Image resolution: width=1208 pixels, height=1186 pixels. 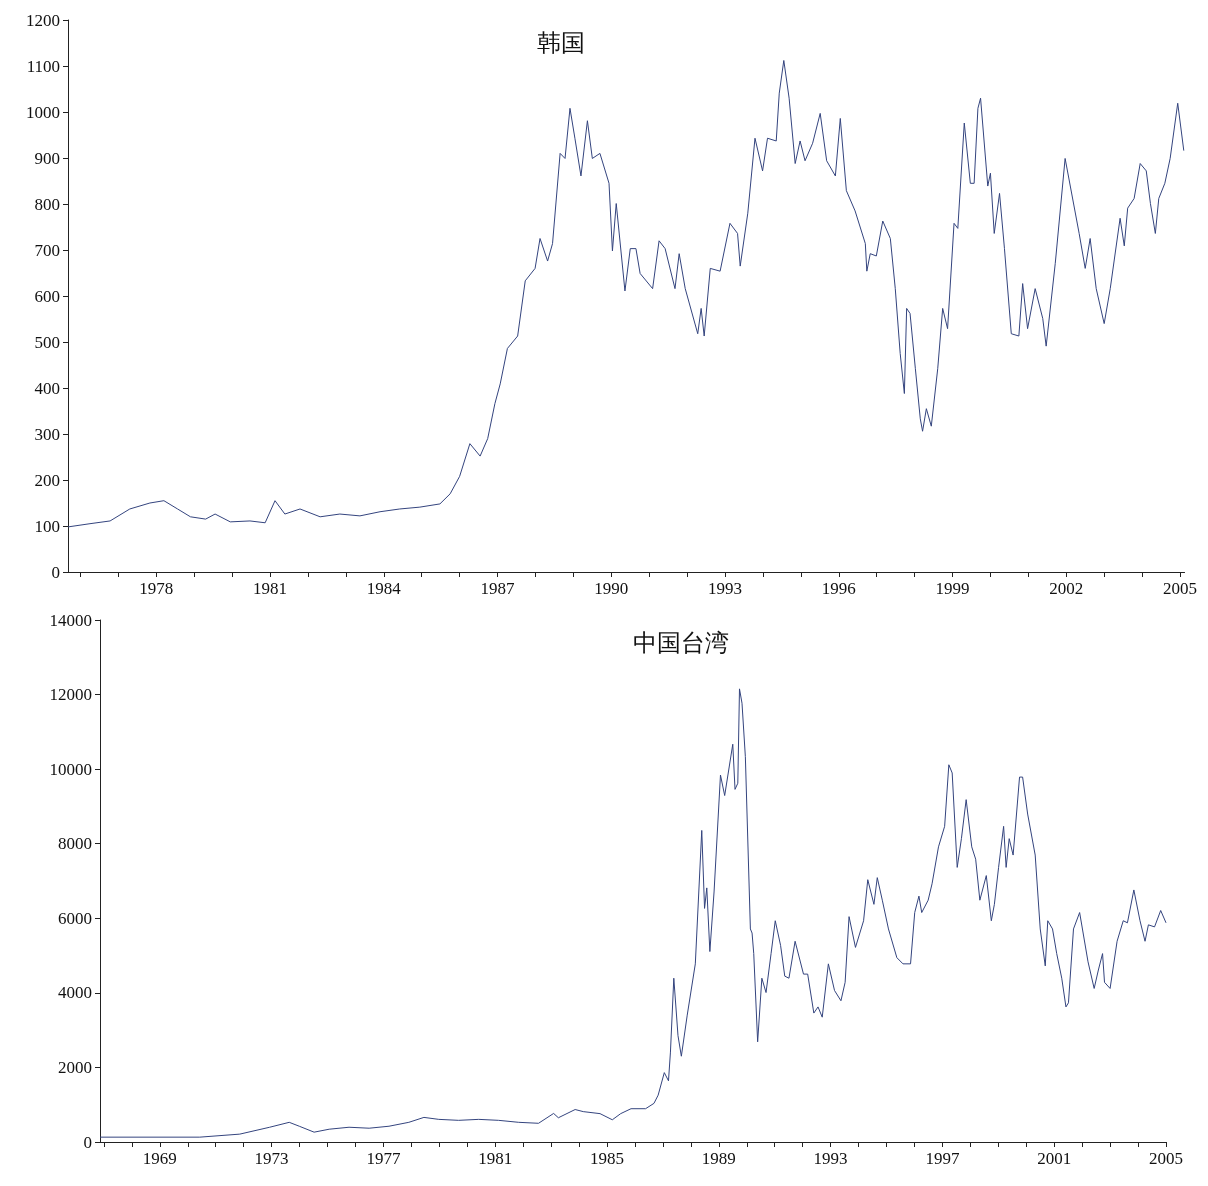 I want to click on x-tick-label: 1996, so click(x=838, y=588).